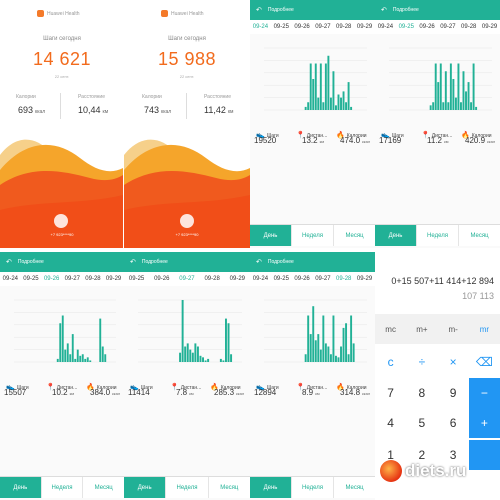 This screenshot has width=500, height=500. Describe the element at coordinates (390, 329) in the screenshot. I see `calc-key: mc` at that location.